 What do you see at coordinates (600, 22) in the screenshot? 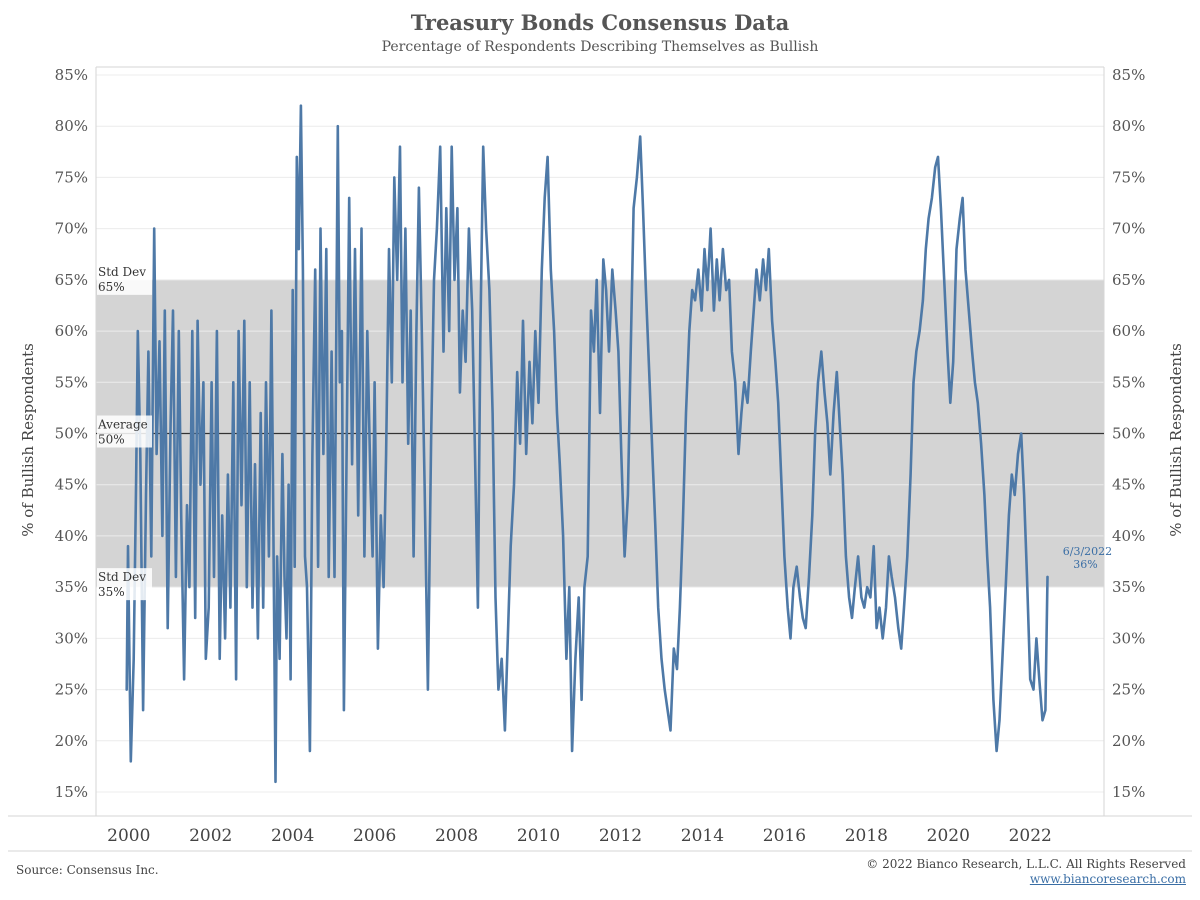
I see `chart-title: Treasury Bonds Consensus Data` at bounding box center [600, 22].